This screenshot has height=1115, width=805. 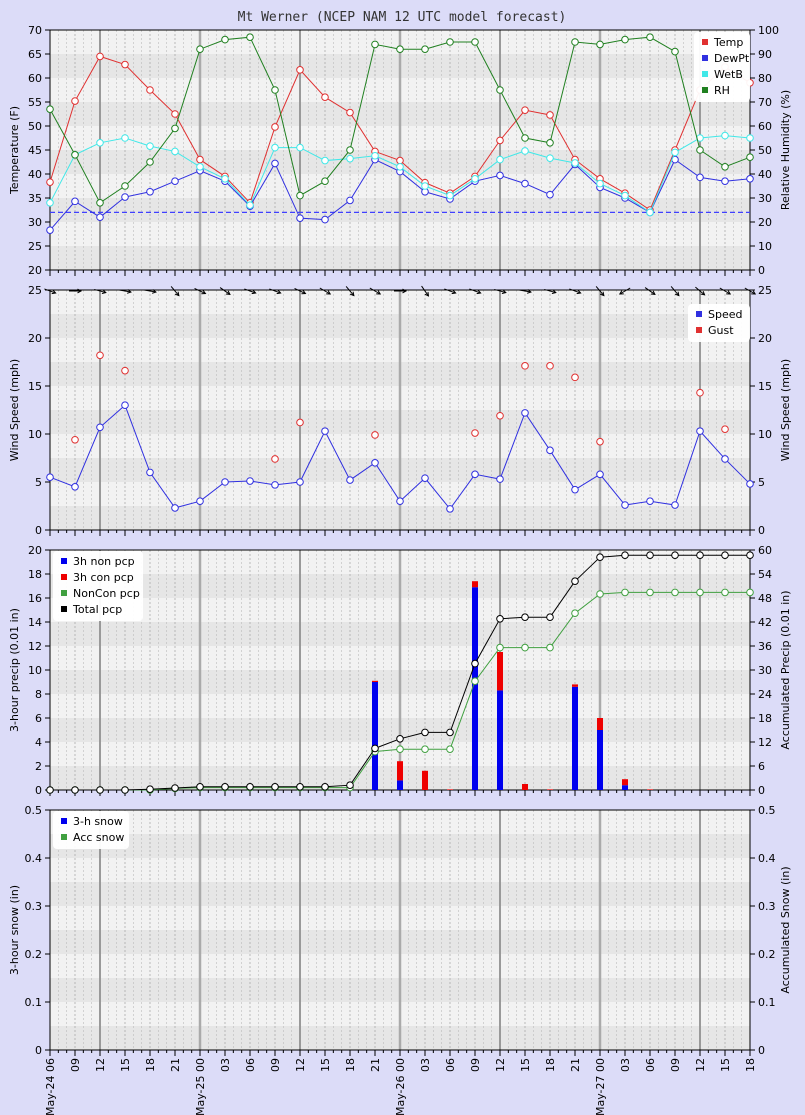 What do you see at coordinates (721, 330) in the screenshot?
I see `legend-item: Gust` at bounding box center [721, 330].